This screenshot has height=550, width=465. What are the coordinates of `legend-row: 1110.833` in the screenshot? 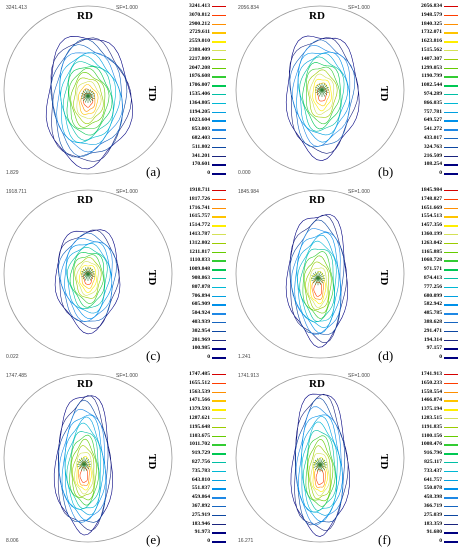 It's located at (202, 260).